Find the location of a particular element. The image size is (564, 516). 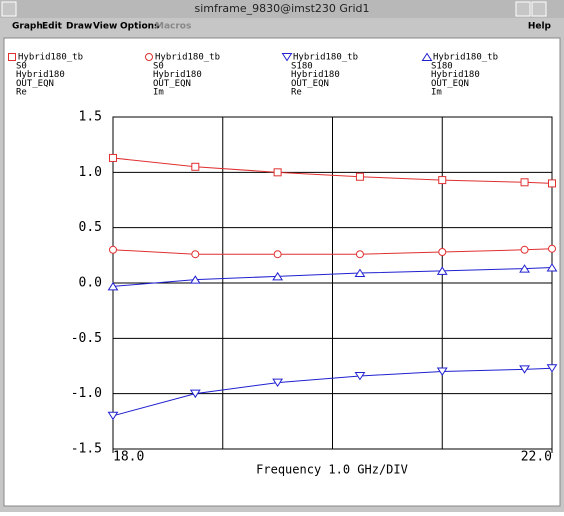

minimize-button is located at coordinates (523, 9).